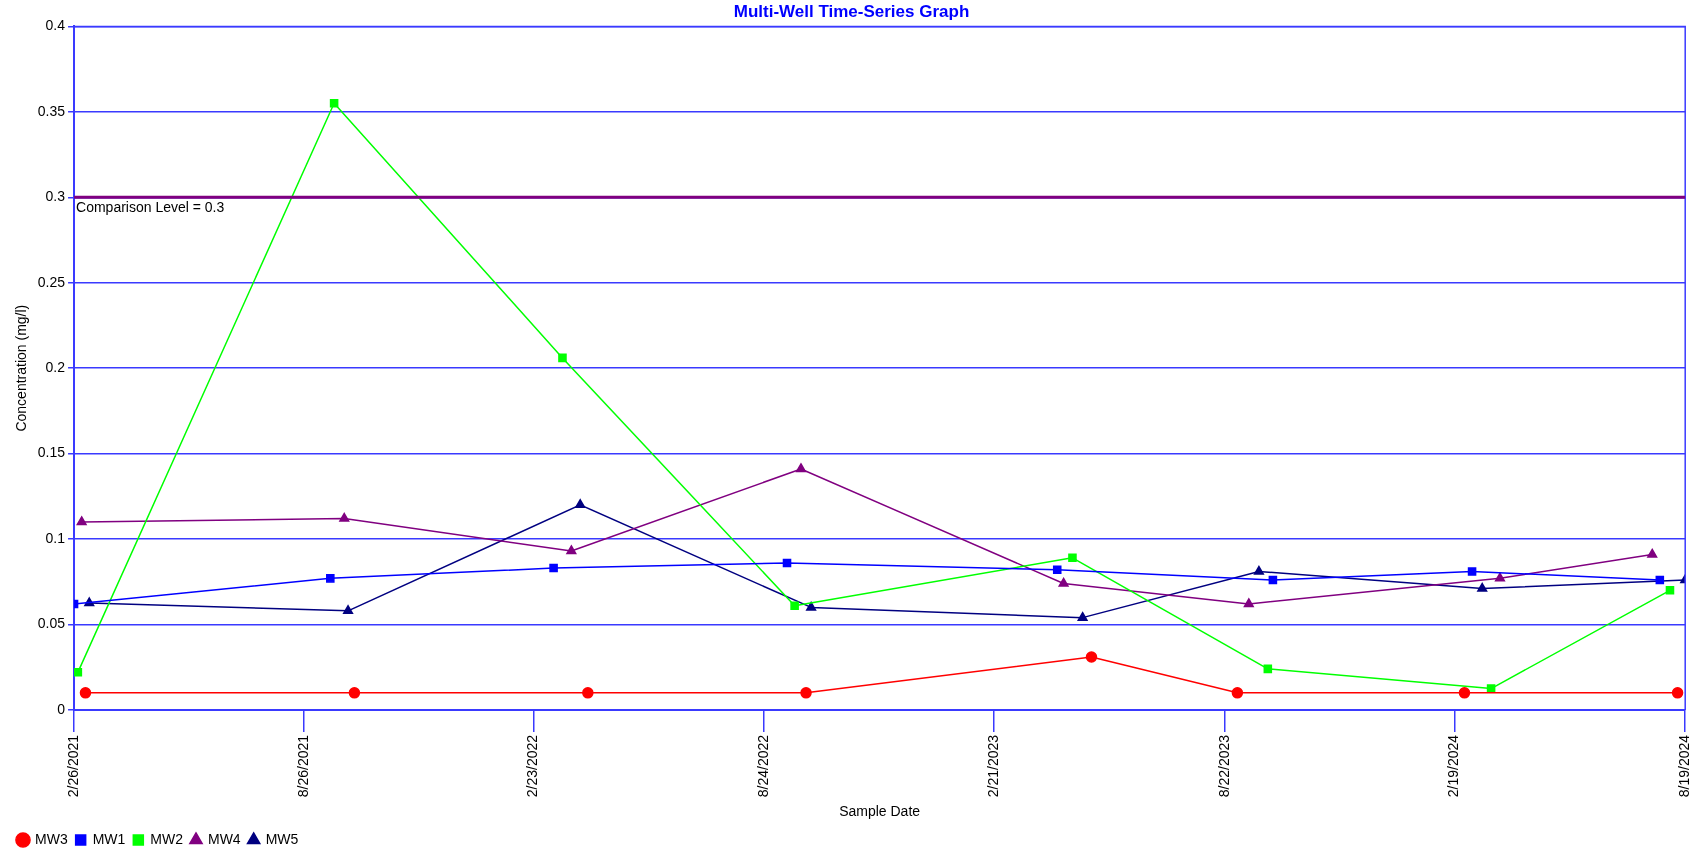 This screenshot has width=1705, height=861. What do you see at coordinates (51, 838) in the screenshot?
I see `legend-label: MW3` at bounding box center [51, 838].